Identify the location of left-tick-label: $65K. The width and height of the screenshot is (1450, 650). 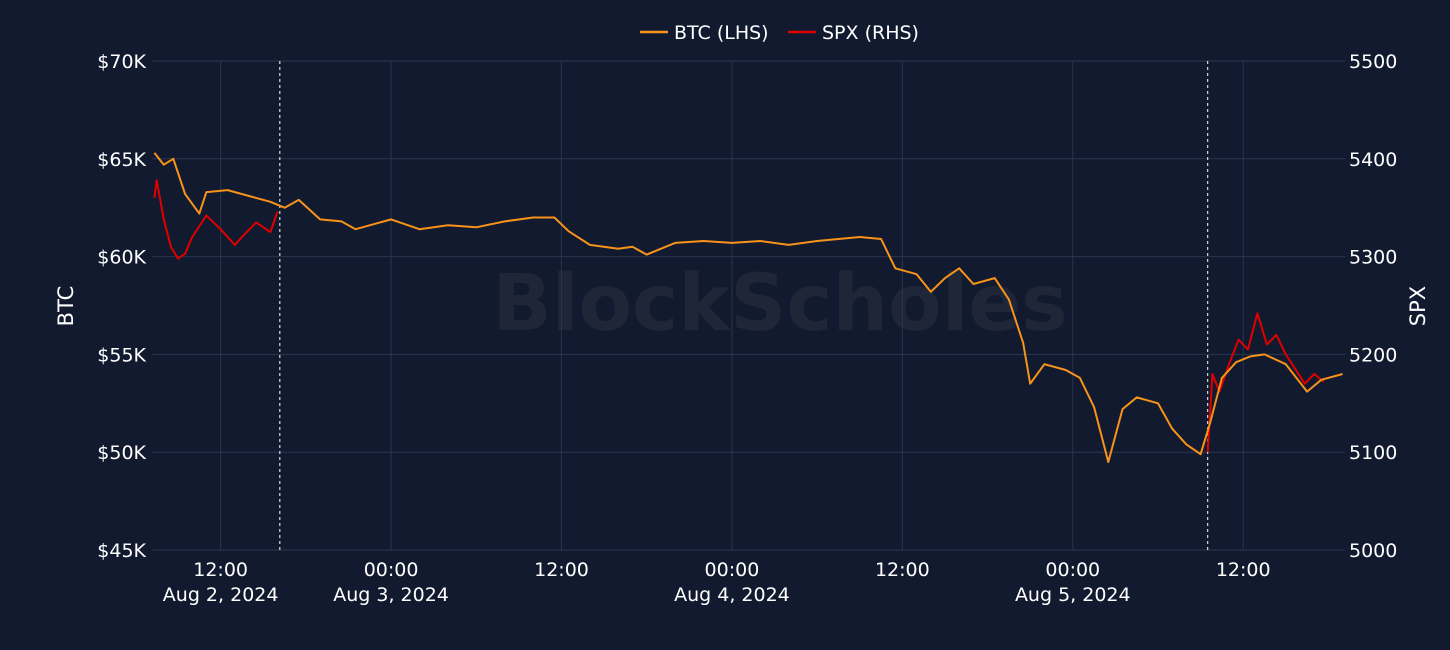
(121, 160).